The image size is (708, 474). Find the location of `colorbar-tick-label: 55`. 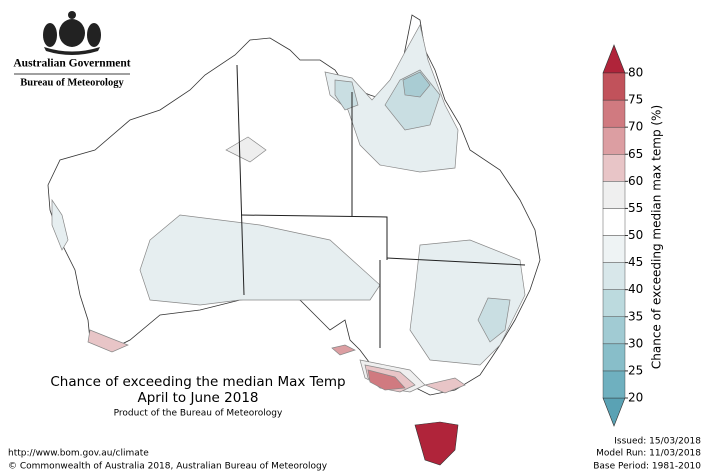

colorbar-tick-label: 55 is located at coordinates (635, 208).